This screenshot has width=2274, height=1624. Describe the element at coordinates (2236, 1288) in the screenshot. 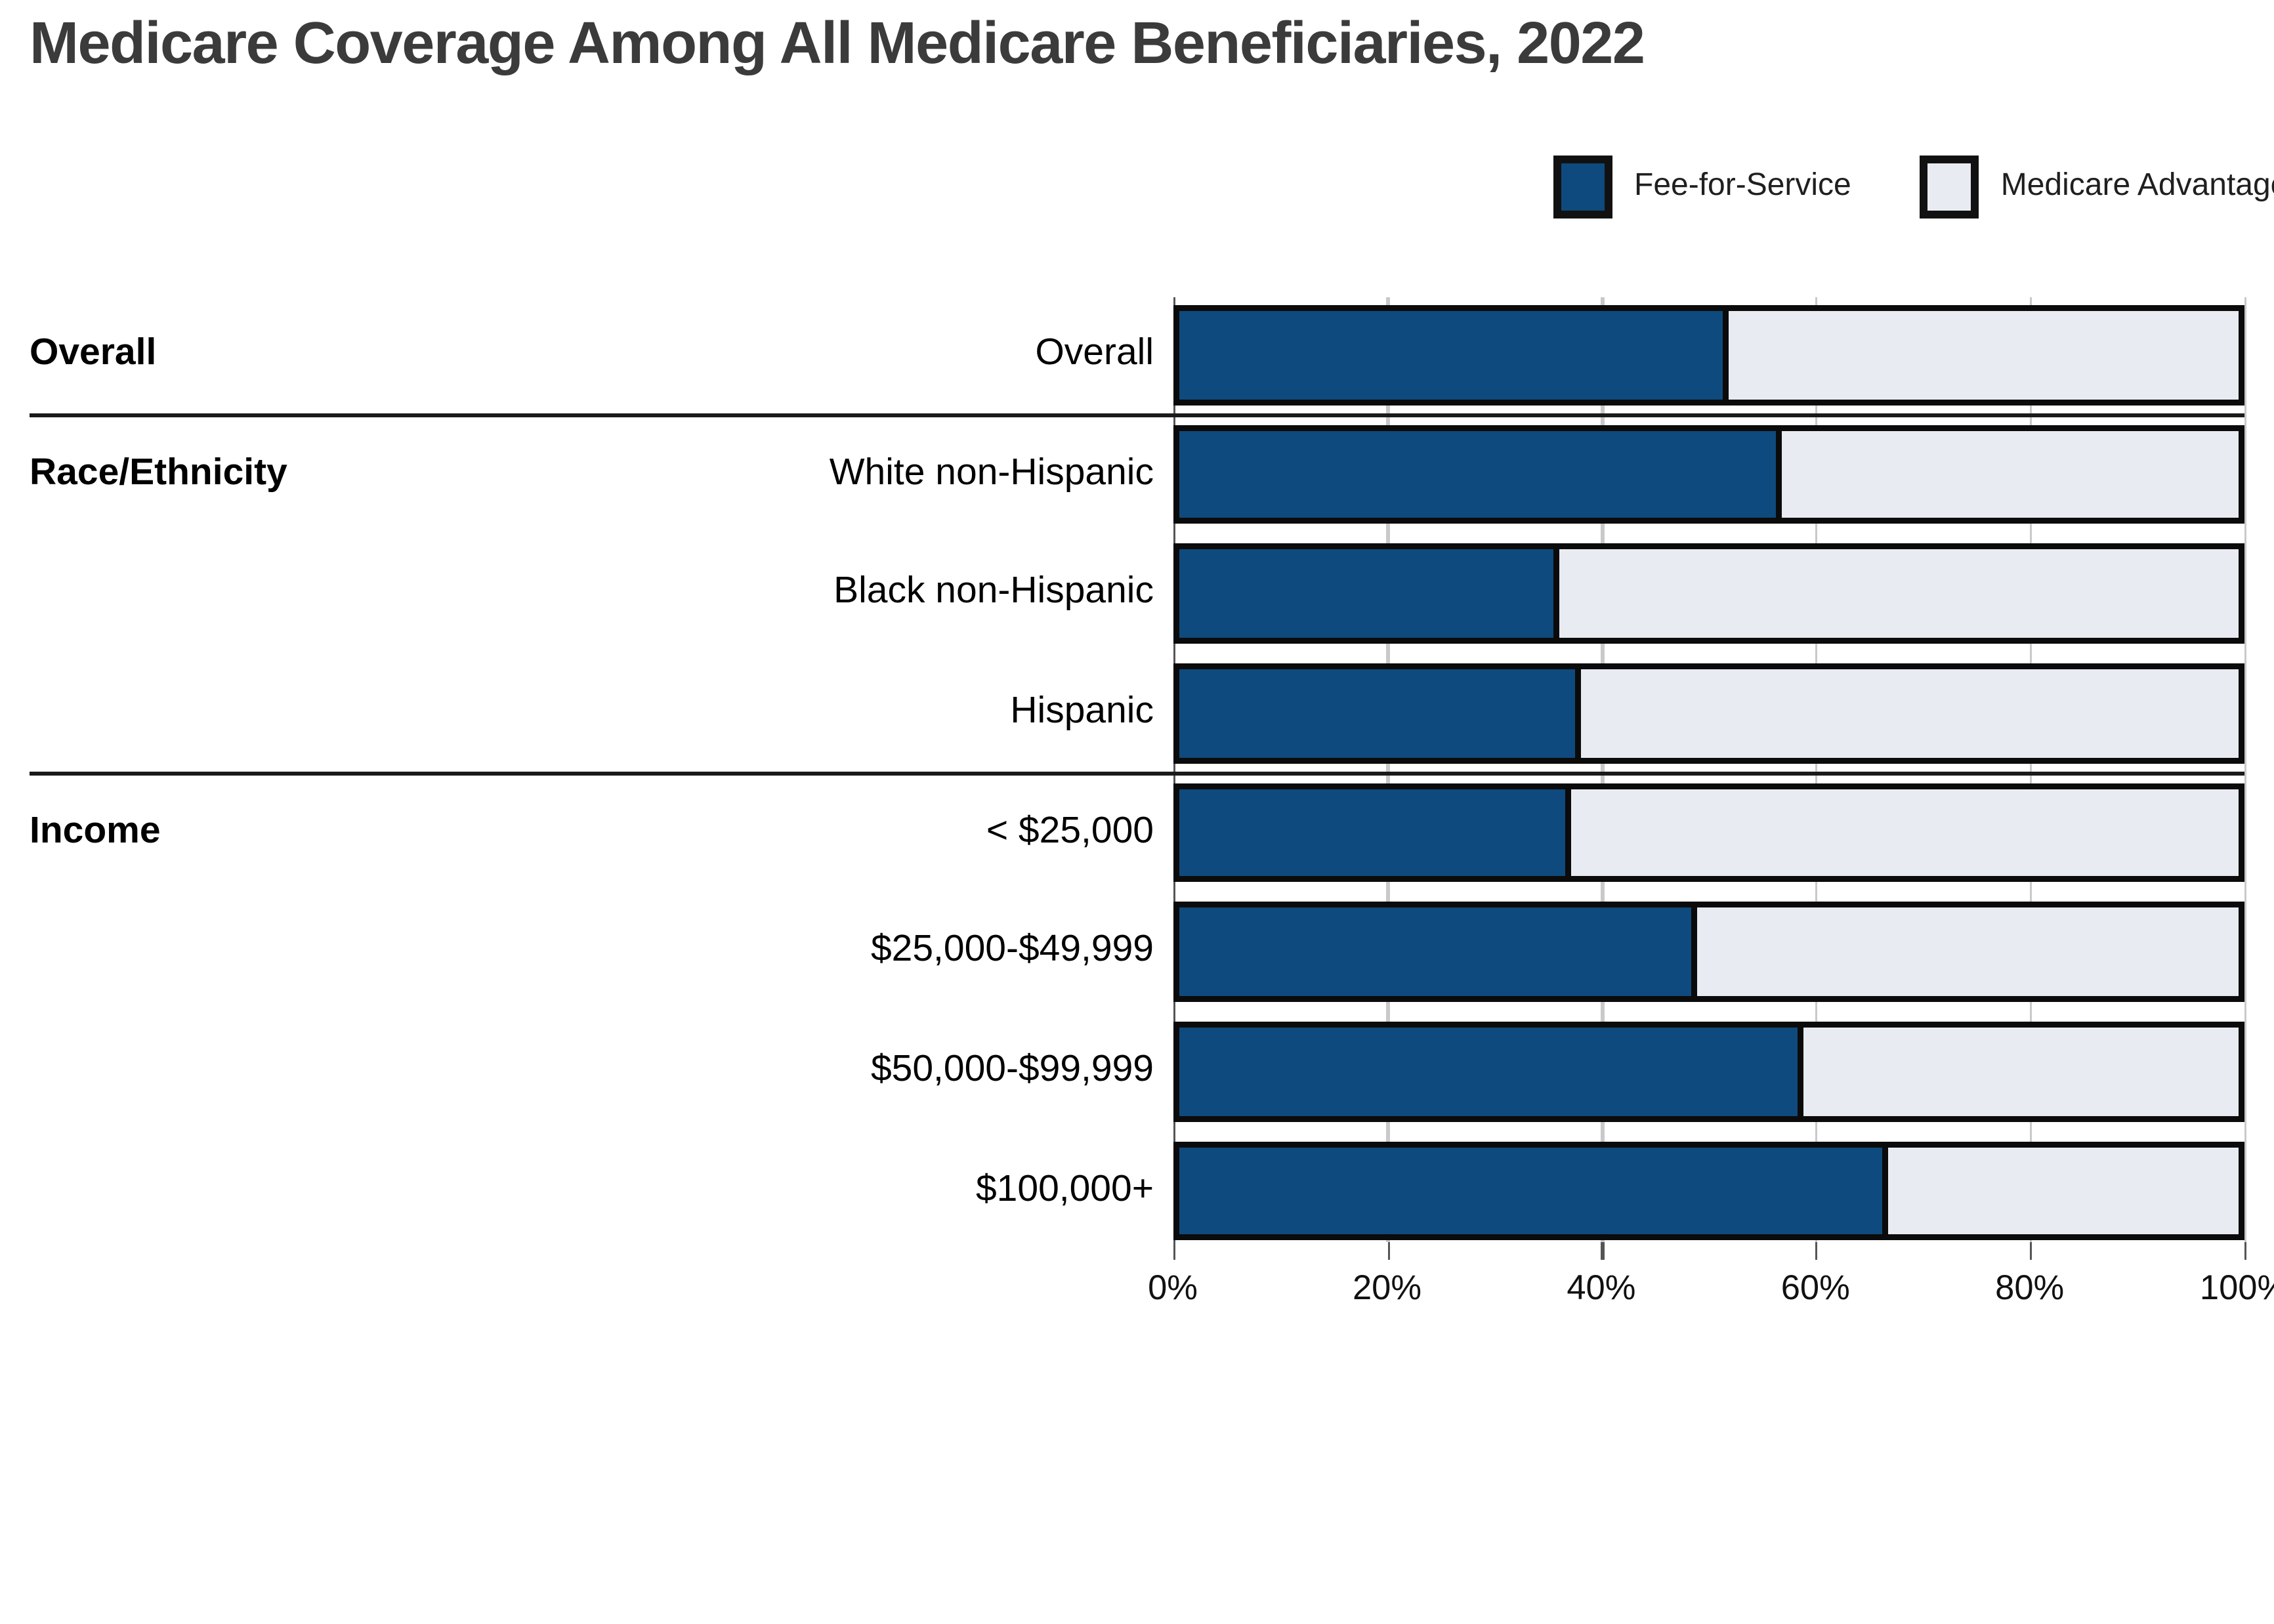

I see `x-axis-tick-label: 100%` at that location.